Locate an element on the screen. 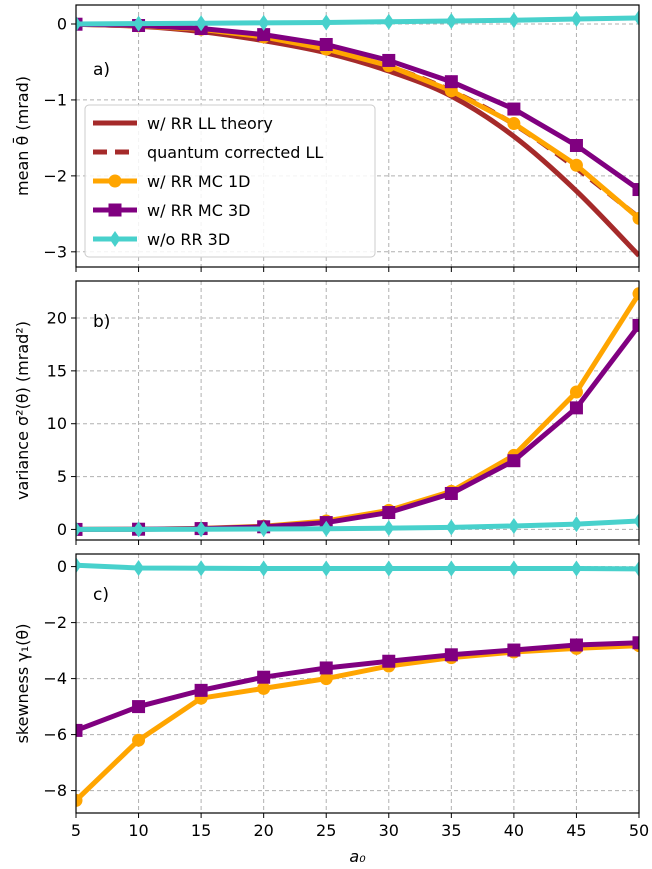  y-tick-label: 5 is located at coordinates (62, 476).